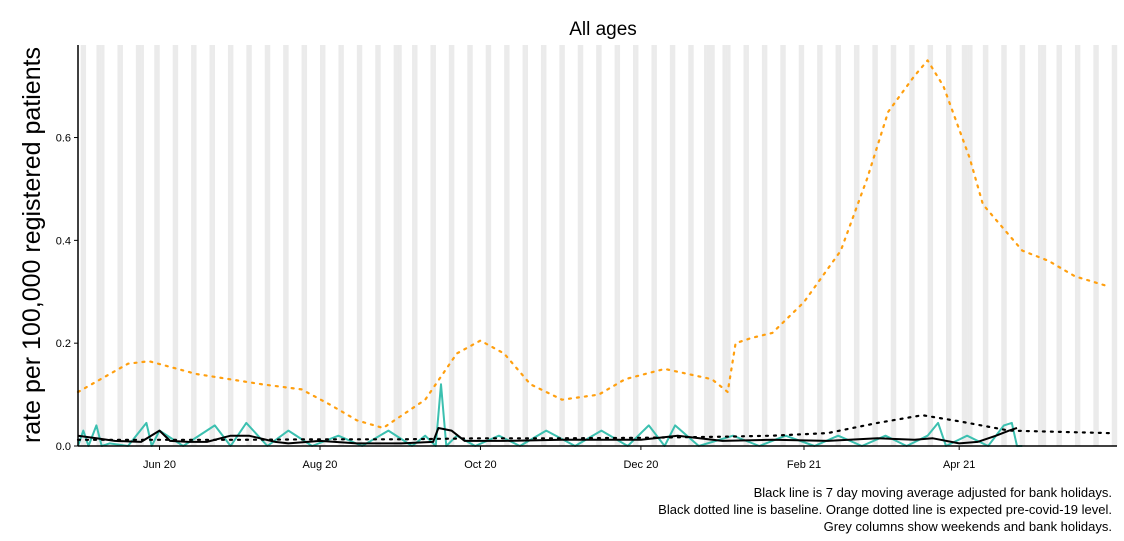  I want to click on x-ticks: Jun 20 Aug 20 Oct 20 Dec 20 Feb 21 Apr 21, so click(559, 458).